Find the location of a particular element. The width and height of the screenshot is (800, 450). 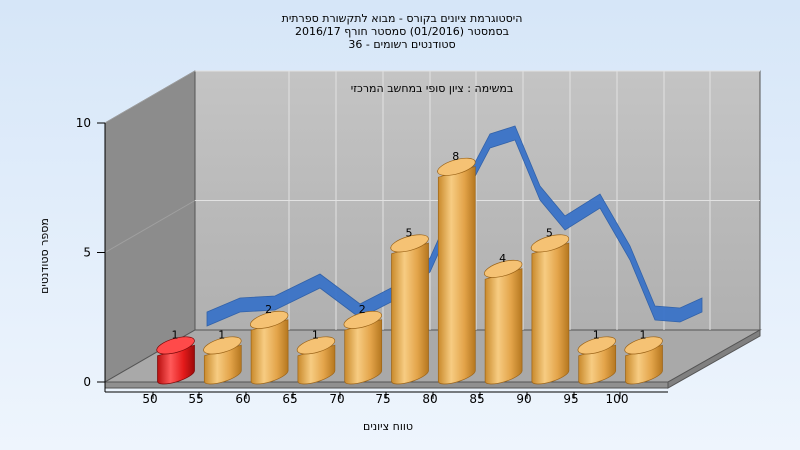

x-tick-label-60: 60 is located at coordinates (242, 399).